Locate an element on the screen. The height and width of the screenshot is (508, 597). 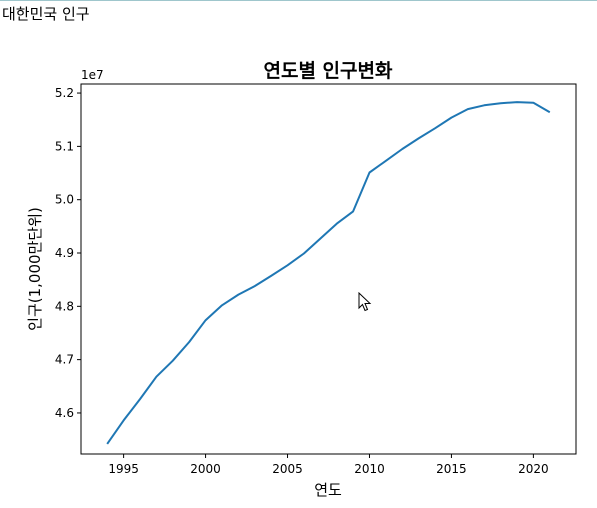
x-tick-label: 1995 is located at coordinates (123, 469).